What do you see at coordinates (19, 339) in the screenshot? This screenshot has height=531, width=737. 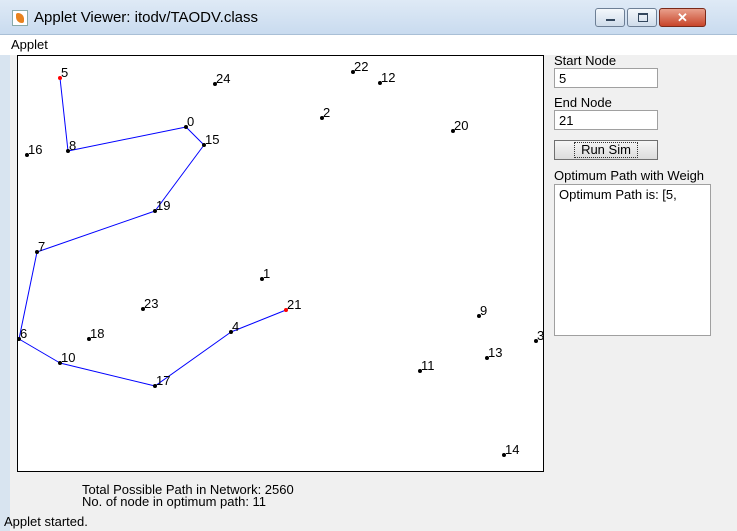 I see `node-6-dot` at bounding box center [19, 339].